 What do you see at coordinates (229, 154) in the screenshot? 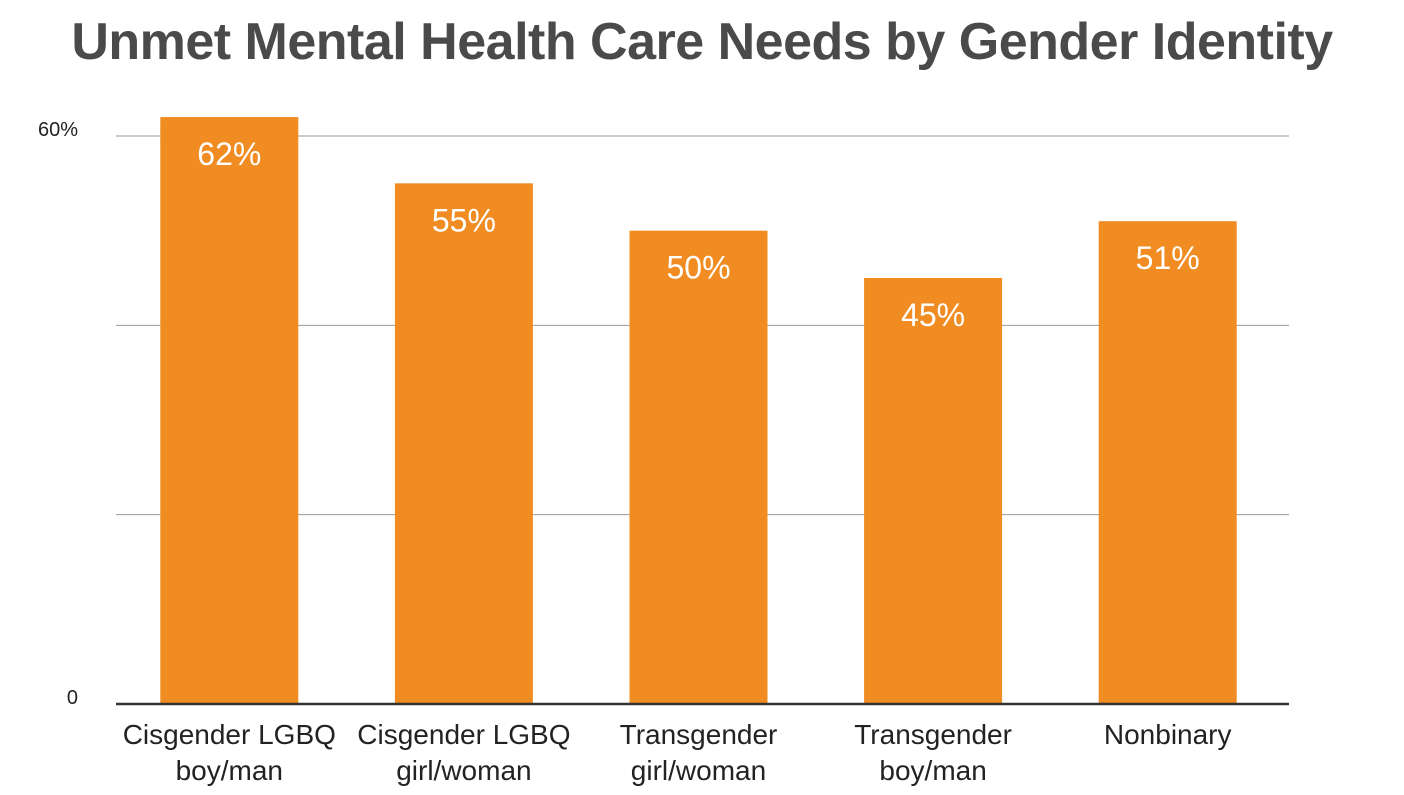
I see `bar-value-label: 62%` at bounding box center [229, 154].